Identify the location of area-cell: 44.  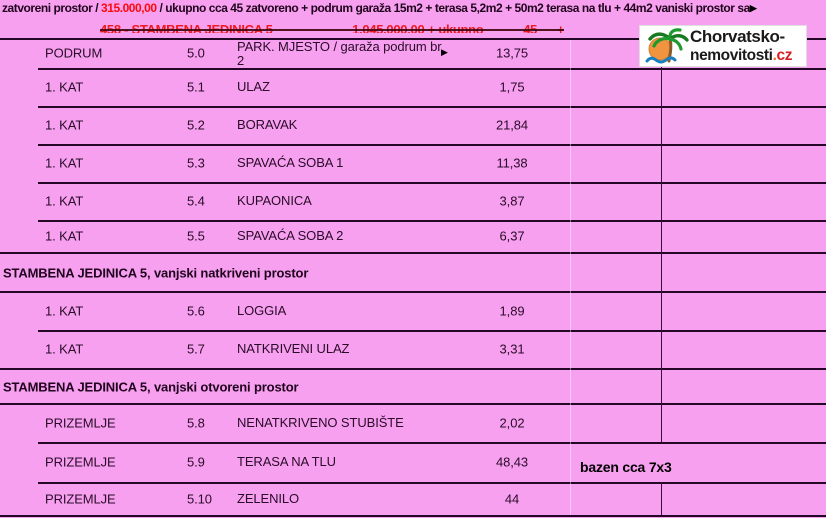
(512, 498).